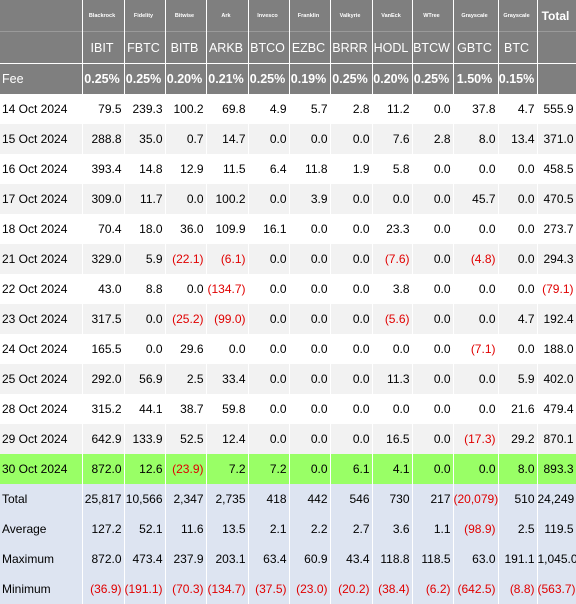 This screenshot has width=576, height=604. I want to click on value-cell: 33.4, so click(227, 379).